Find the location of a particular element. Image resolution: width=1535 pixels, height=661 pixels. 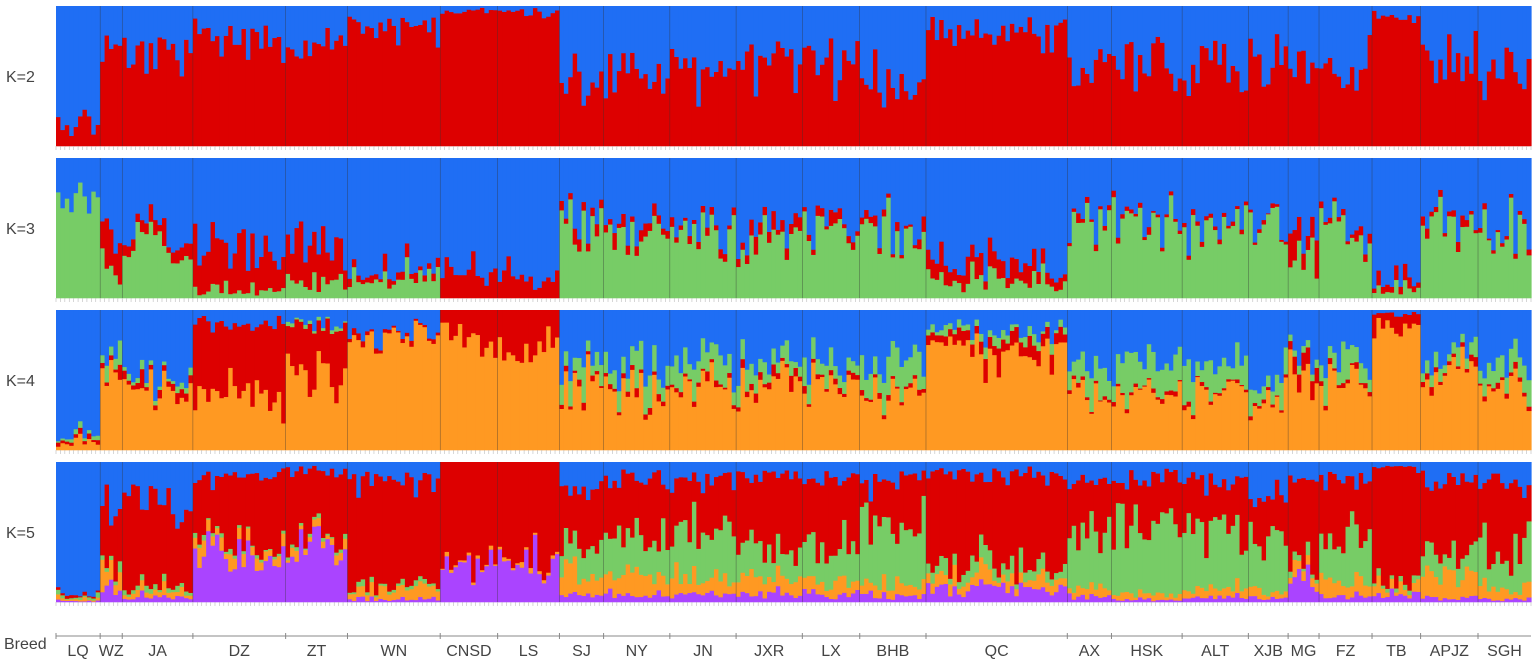

bar-MG-6-red is located at coordinates (1313, 390).